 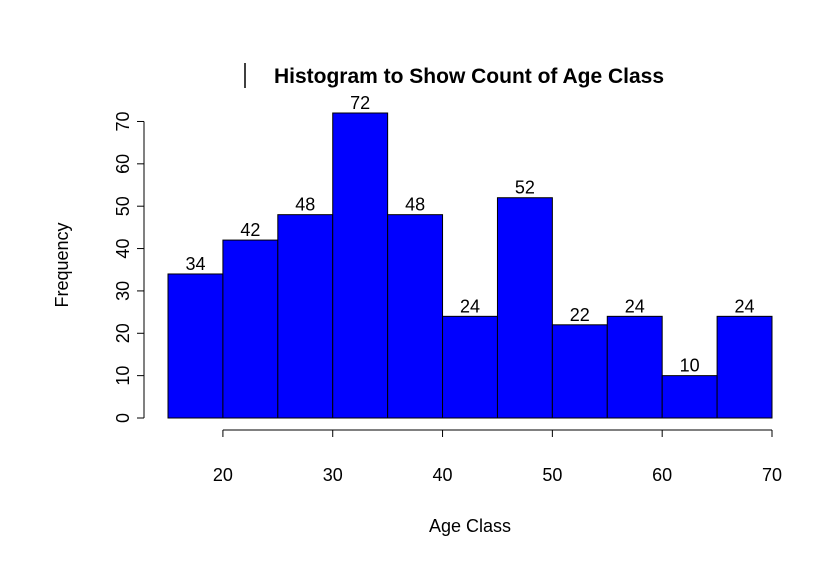 What do you see at coordinates (123, 333) in the screenshot?
I see `y-tick-label: 20` at bounding box center [123, 333].